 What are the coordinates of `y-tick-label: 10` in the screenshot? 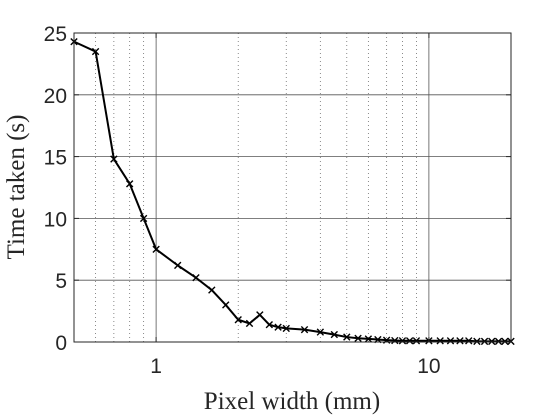 It's located at (55, 219).